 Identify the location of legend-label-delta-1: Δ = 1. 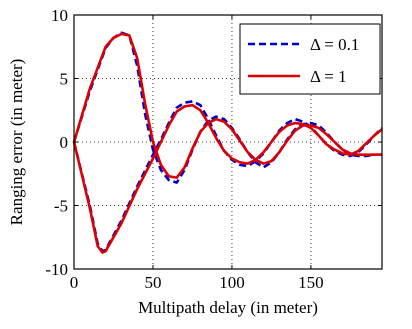
(328, 76).